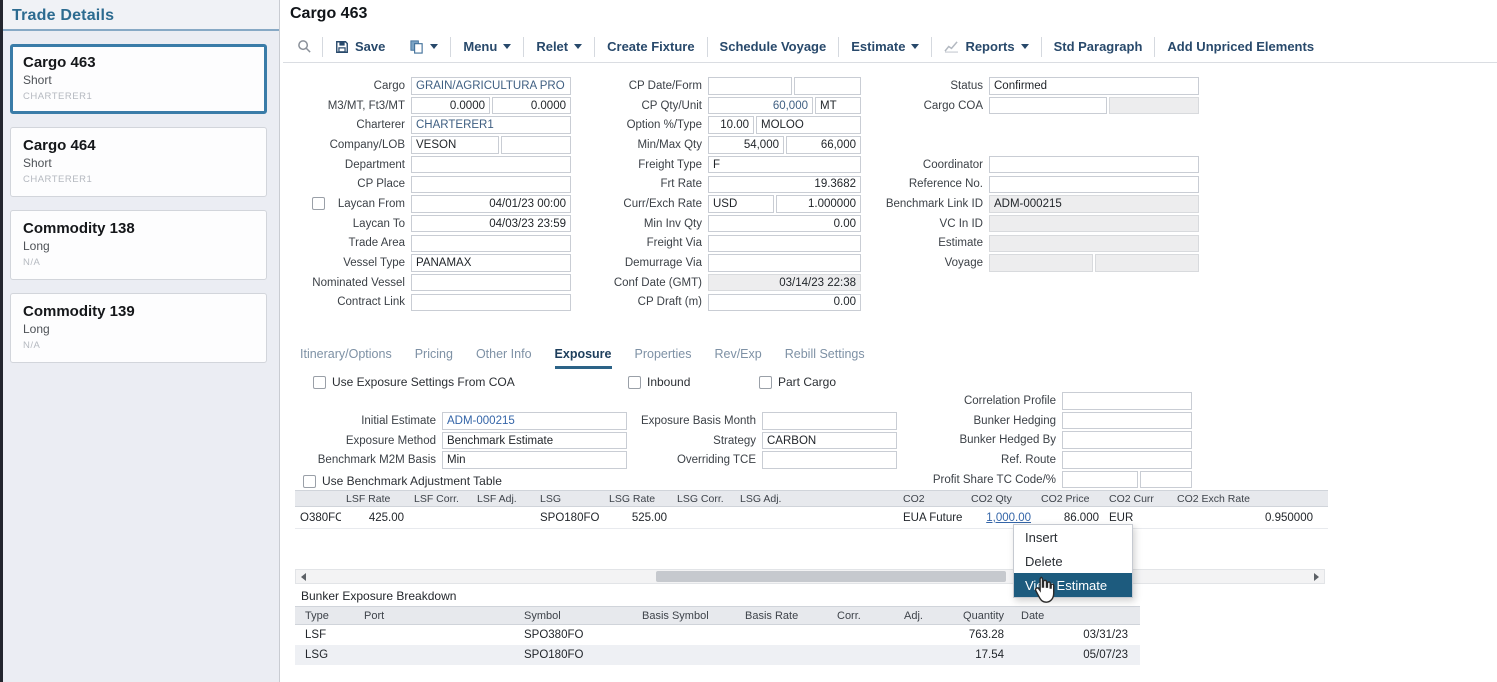  What do you see at coordinates (1094, 184) in the screenshot?
I see `reference-no-field` at bounding box center [1094, 184].